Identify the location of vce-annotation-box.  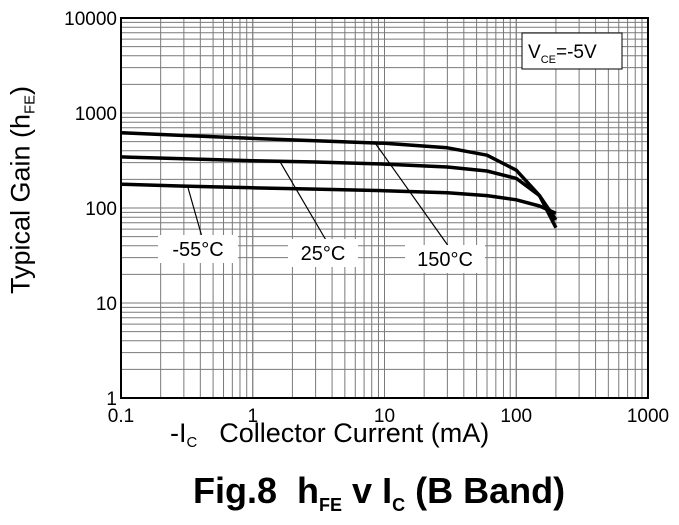
(572, 51).